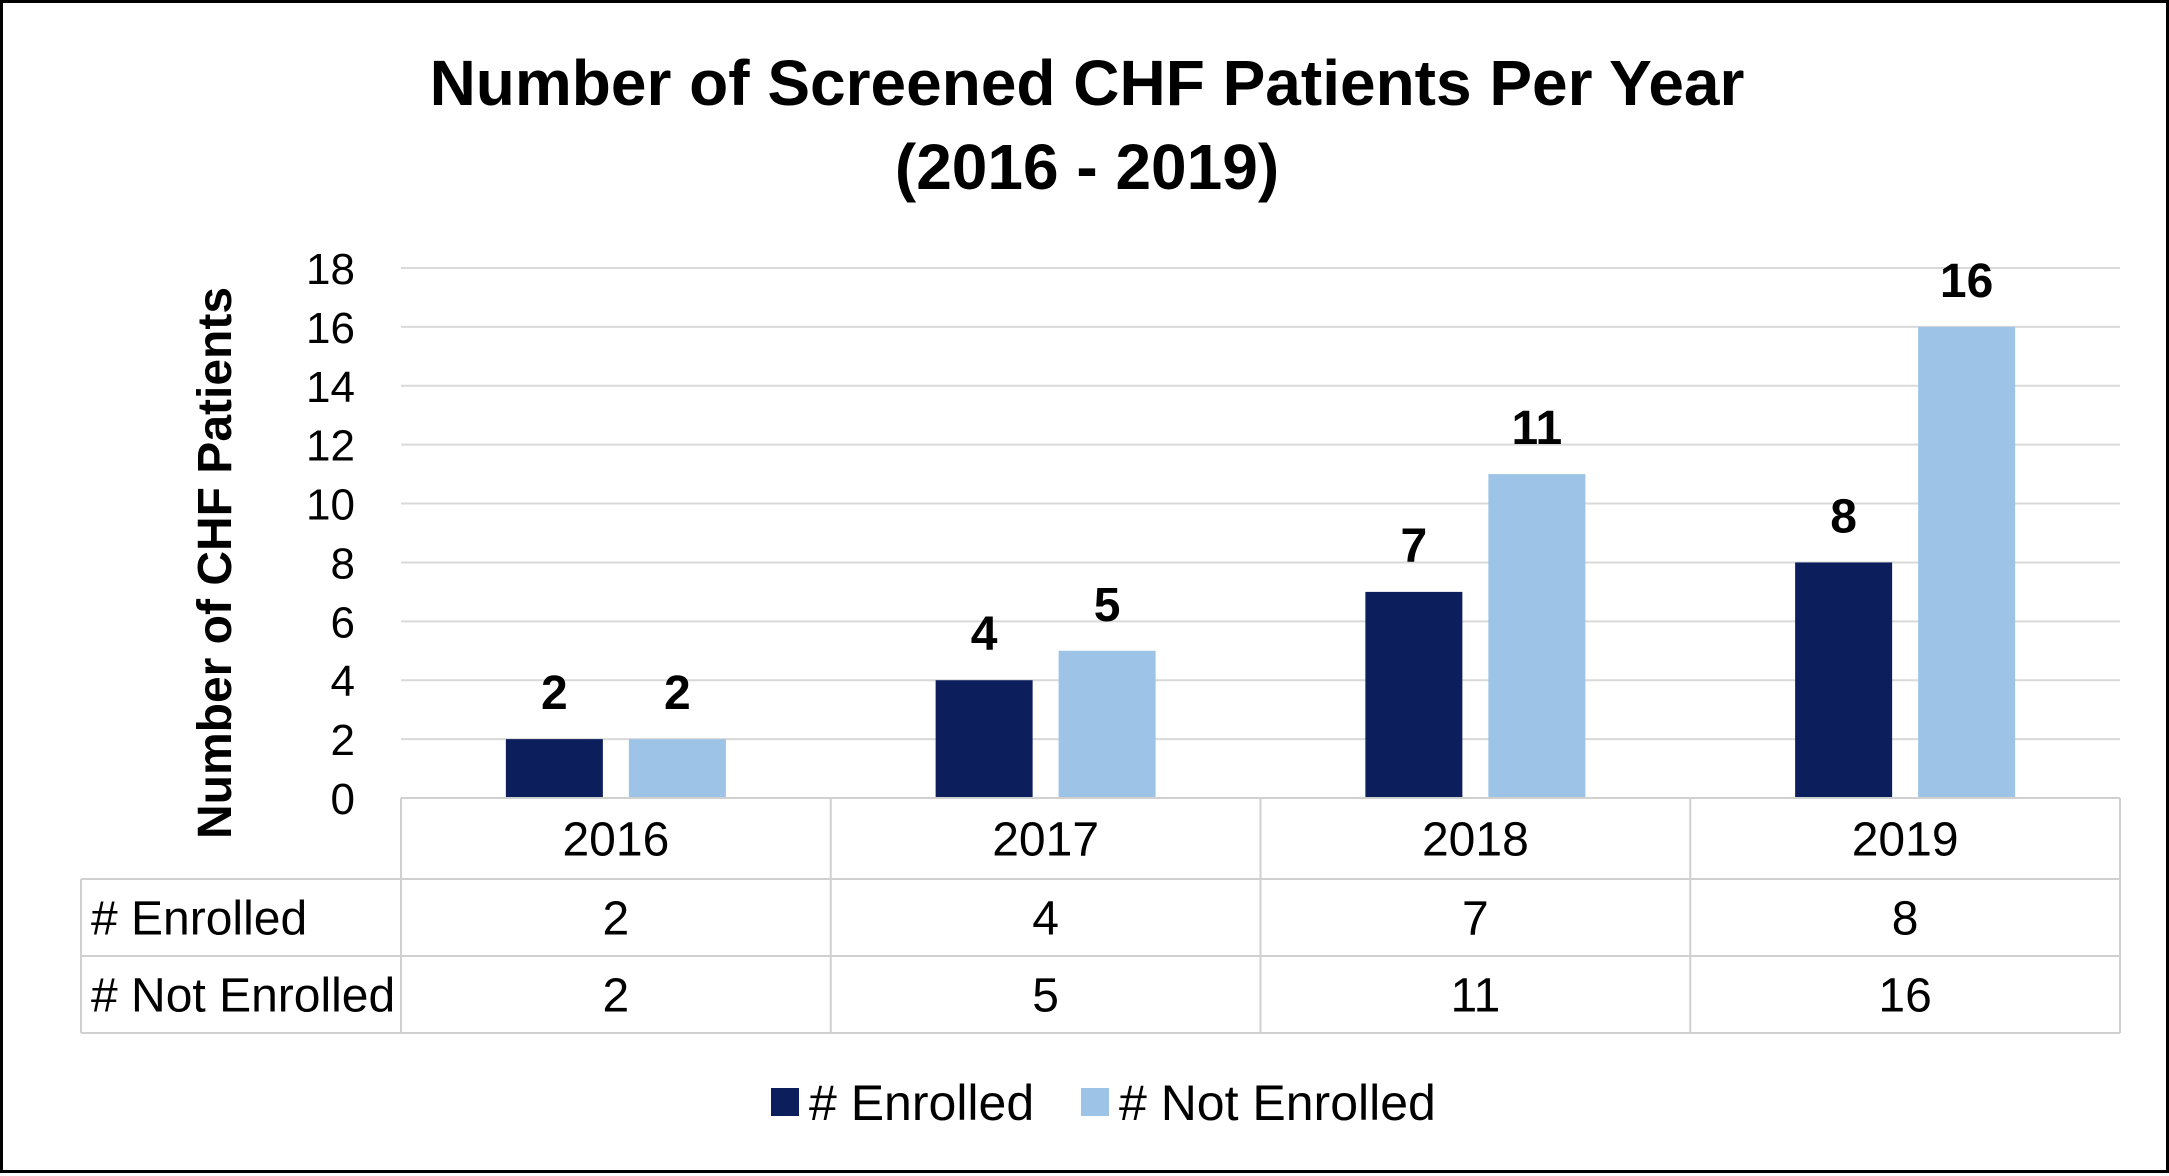 This screenshot has width=2169, height=1176. Describe the element at coordinates (677, 768) in the screenshot. I see `bar-not-enrolled-2016` at that location.